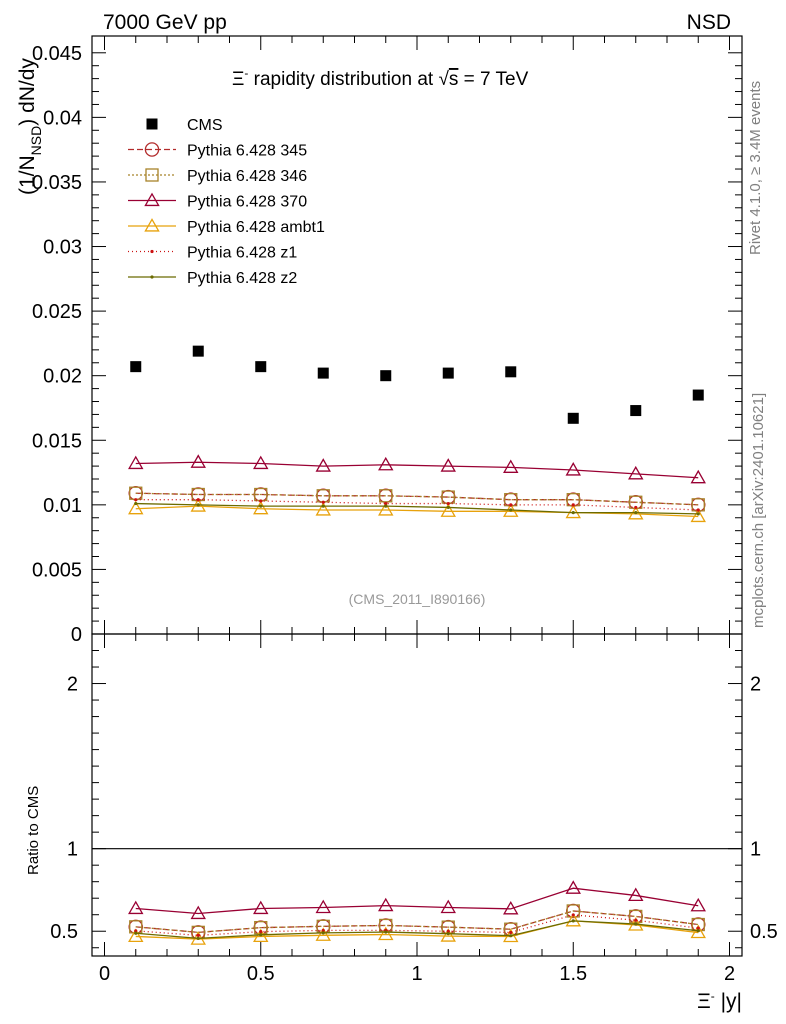 The image size is (786, 1024). Describe the element at coordinates (758, 510) in the screenshot. I see `mcplots-label: mcplots.cern.ch [arXiv:2401.10621]` at that location.